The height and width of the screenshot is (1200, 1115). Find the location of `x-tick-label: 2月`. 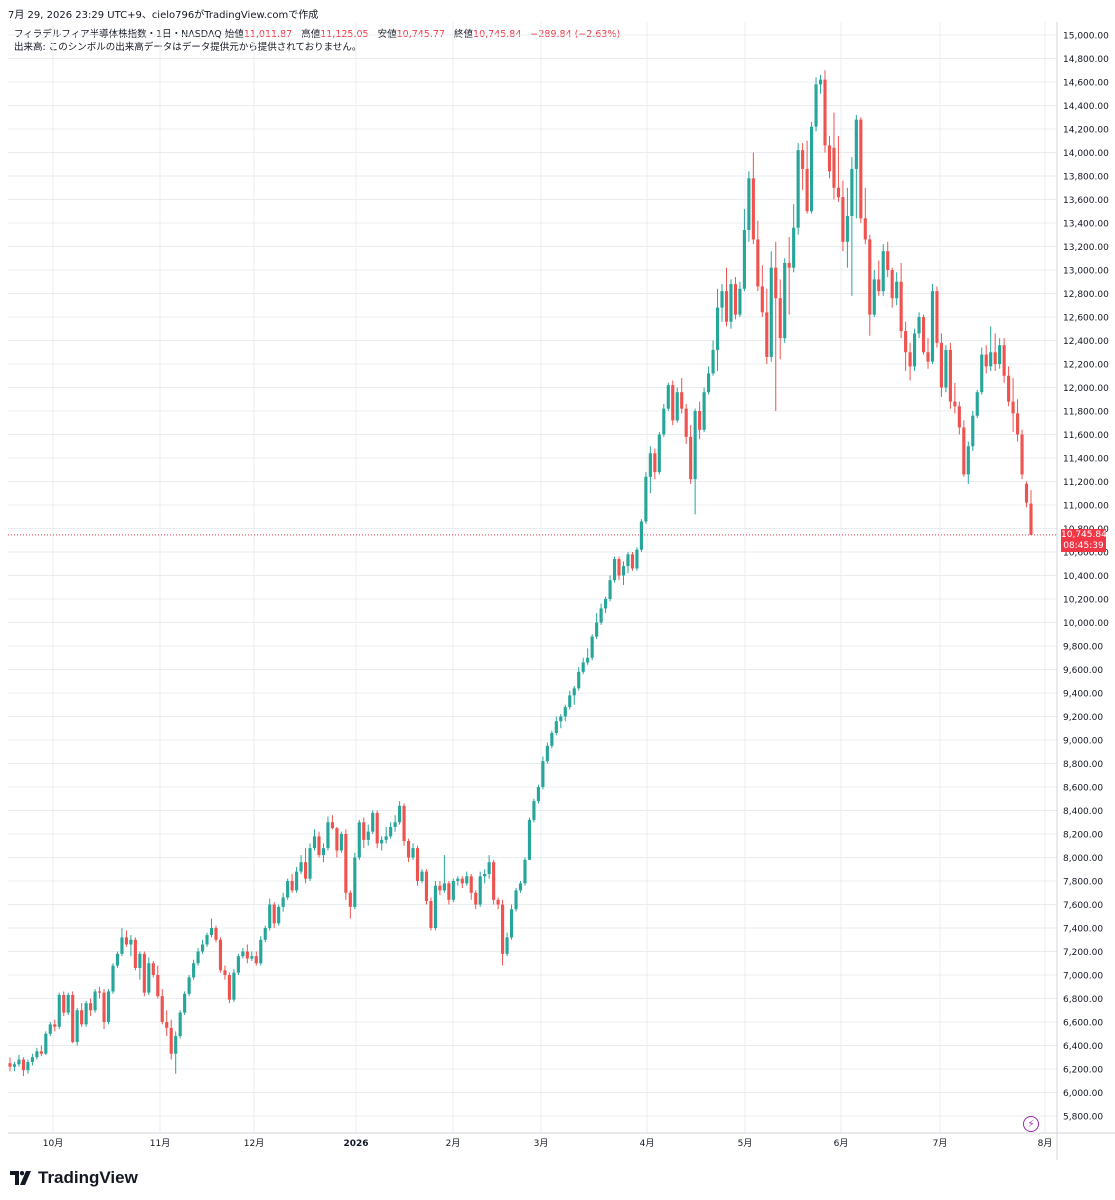

x-tick-label: 2月 is located at coordinates (453, 1143).